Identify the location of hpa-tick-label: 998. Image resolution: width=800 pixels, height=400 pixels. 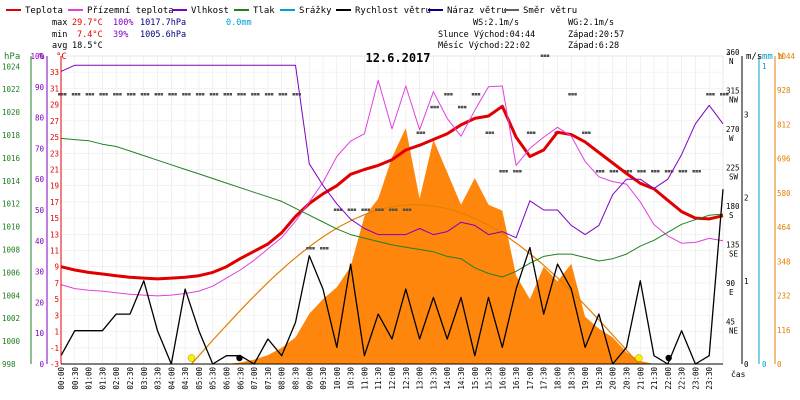
(9, 364).